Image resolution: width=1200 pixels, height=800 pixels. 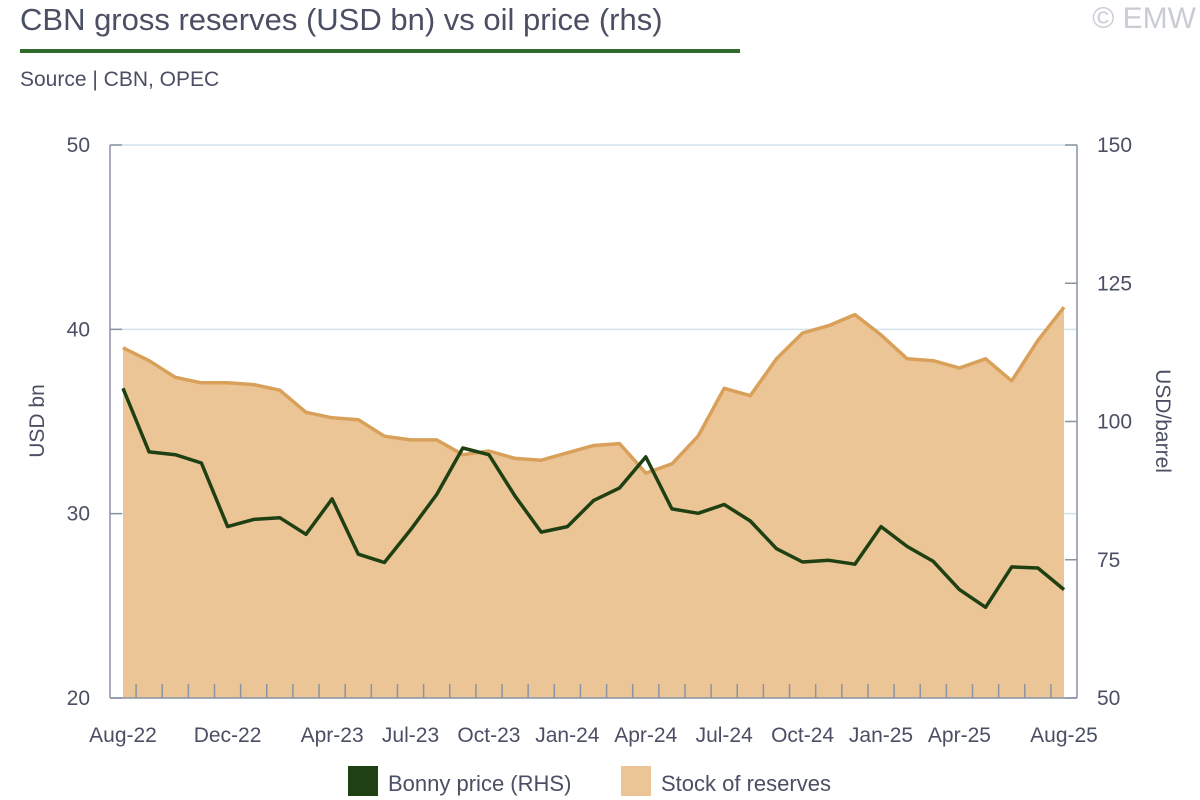 What do you see at coordinates (37, 421) in the screenshot?
I see `y-axis-left-label: USD bn` at bounding box center [37, 421].